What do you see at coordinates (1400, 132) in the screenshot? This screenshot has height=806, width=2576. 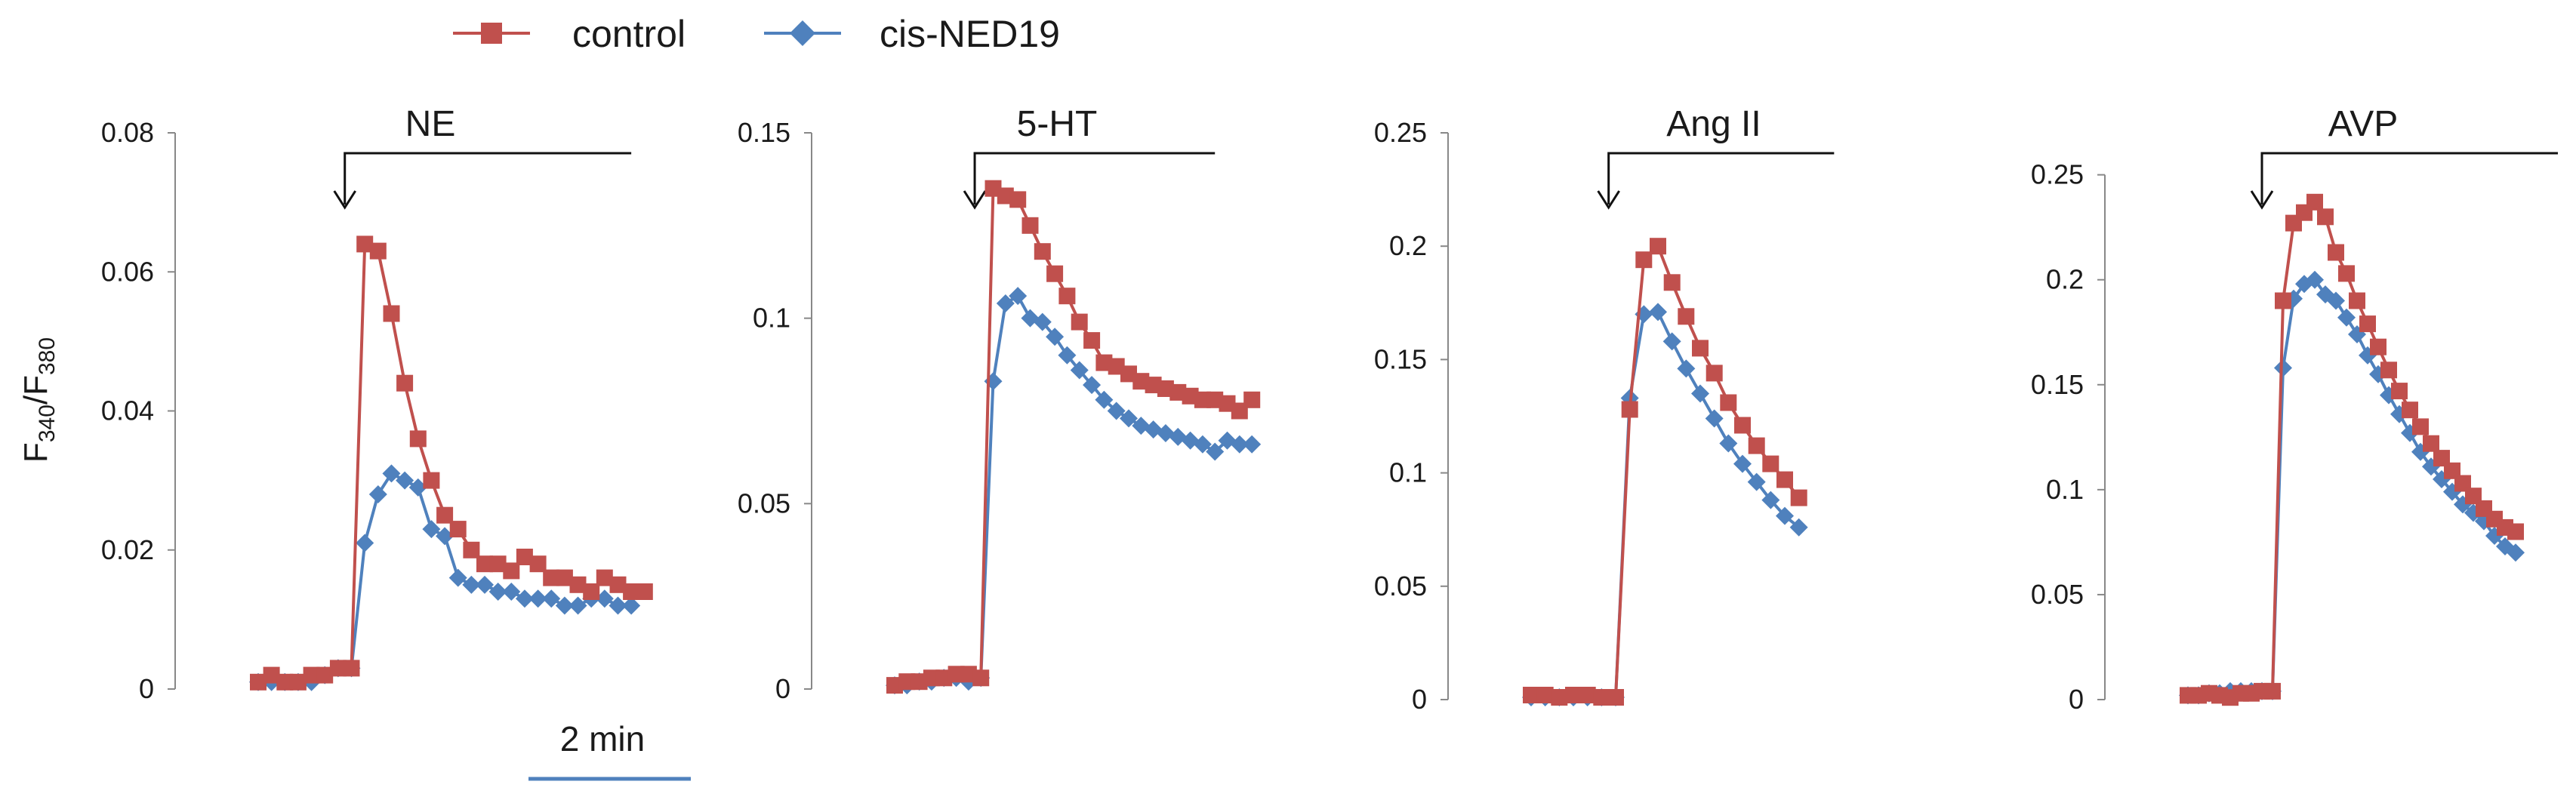 I see `ang-ii-y-tick-label: 0.25` at bounding box center [1400, 132].